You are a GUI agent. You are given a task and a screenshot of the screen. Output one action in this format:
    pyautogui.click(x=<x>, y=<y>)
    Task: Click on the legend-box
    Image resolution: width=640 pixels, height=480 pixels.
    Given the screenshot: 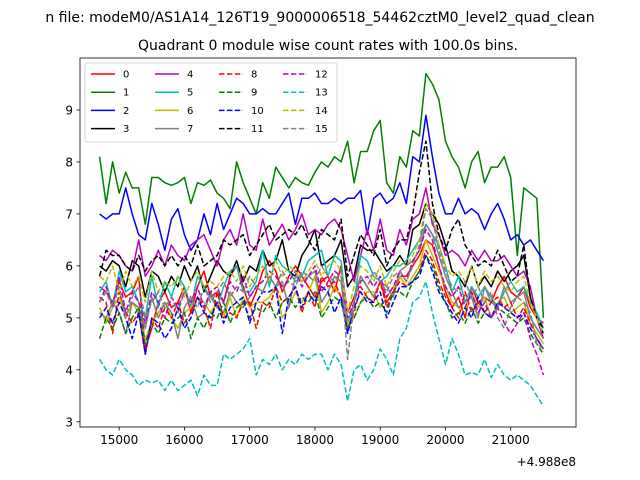 What is the action you would take?
    pyautogui.click(x=211, y=102)
    